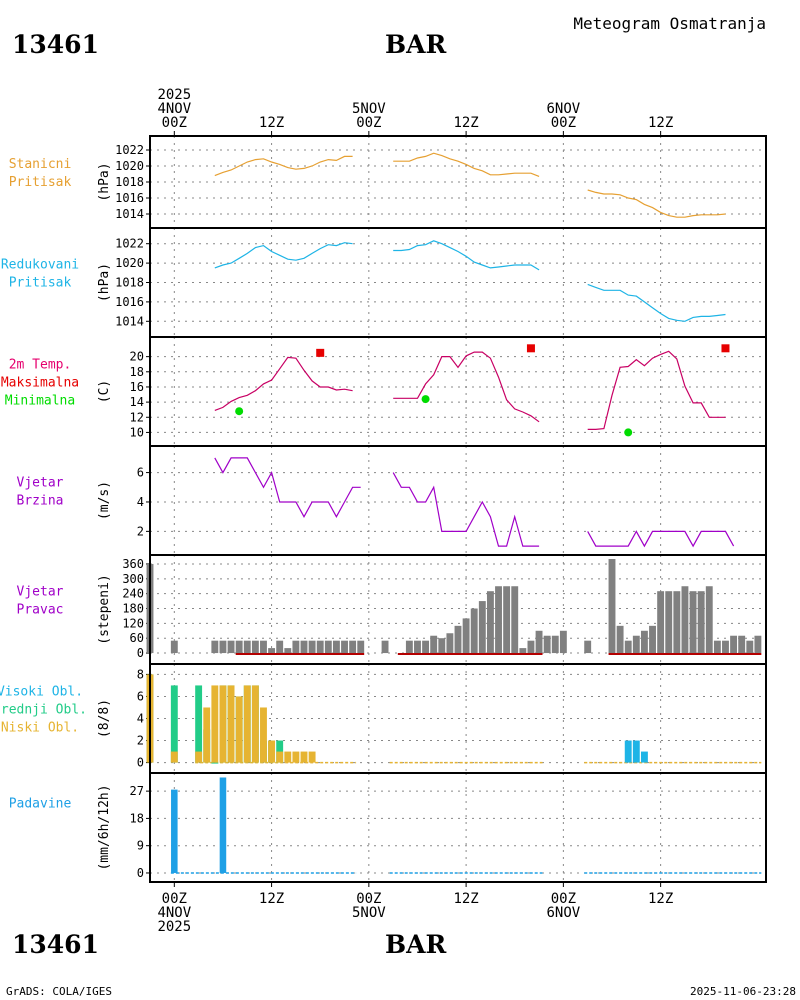  Describe the element at coordinates (140, 741) in the screenshot. I see `y-tick-label: 2` at that location.